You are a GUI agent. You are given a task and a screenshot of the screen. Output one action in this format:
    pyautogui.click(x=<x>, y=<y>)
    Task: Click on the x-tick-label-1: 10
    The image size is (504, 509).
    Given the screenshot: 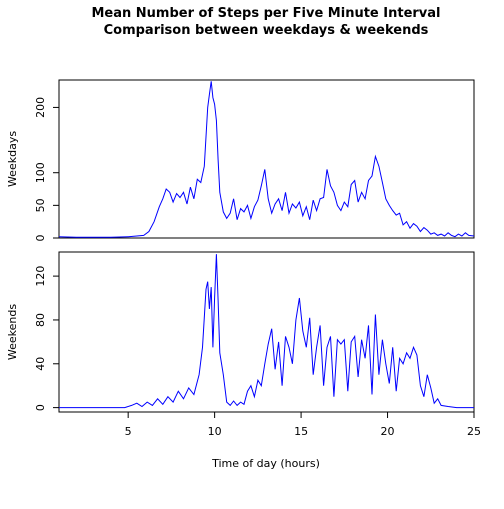 What is the action you would take?
    pyautogui.click(x=215, y=431)
    